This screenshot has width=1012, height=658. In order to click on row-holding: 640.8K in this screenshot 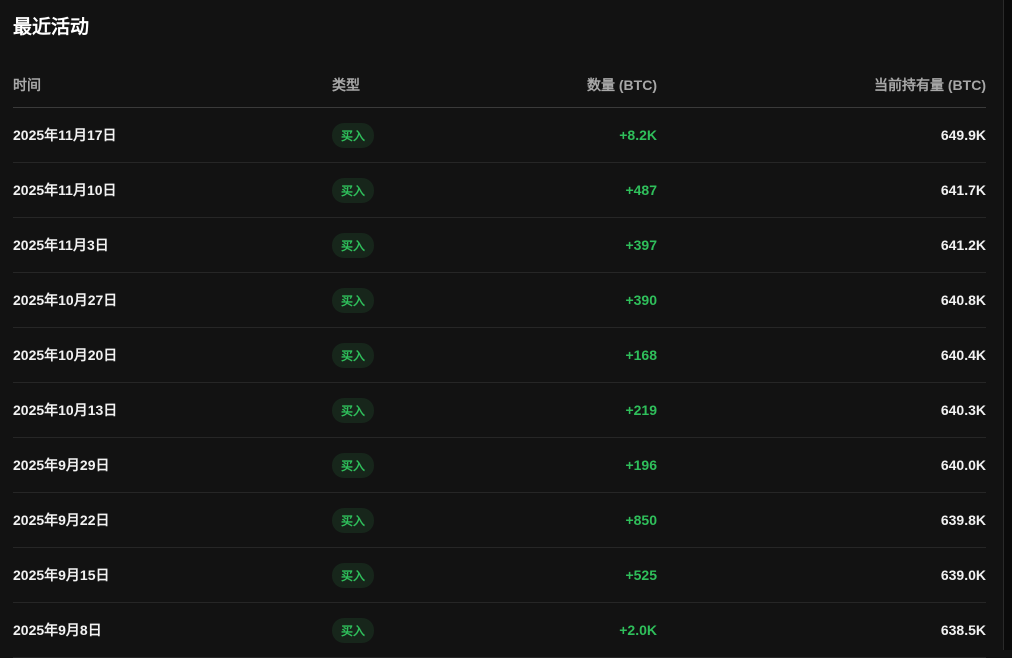, I will do `click(963, 300)`.